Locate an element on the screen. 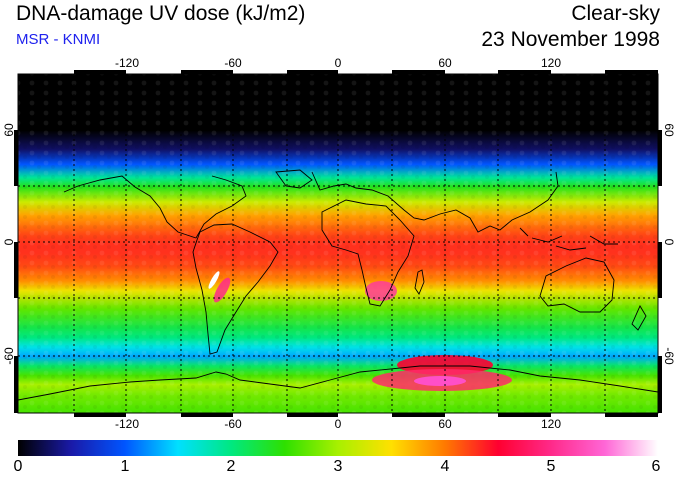  andes-high-dose-halo is located at coordinates (222, 290).